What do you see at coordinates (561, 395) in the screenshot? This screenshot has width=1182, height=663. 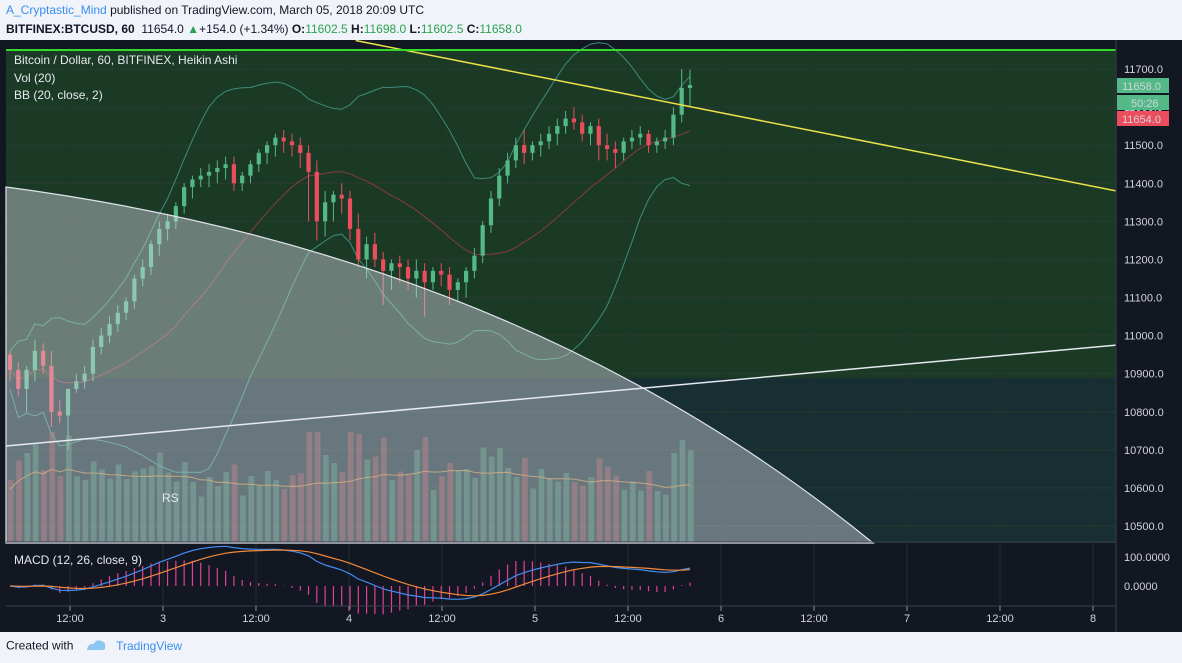 I see `white-trend-line` at bounding box center [561, 395].